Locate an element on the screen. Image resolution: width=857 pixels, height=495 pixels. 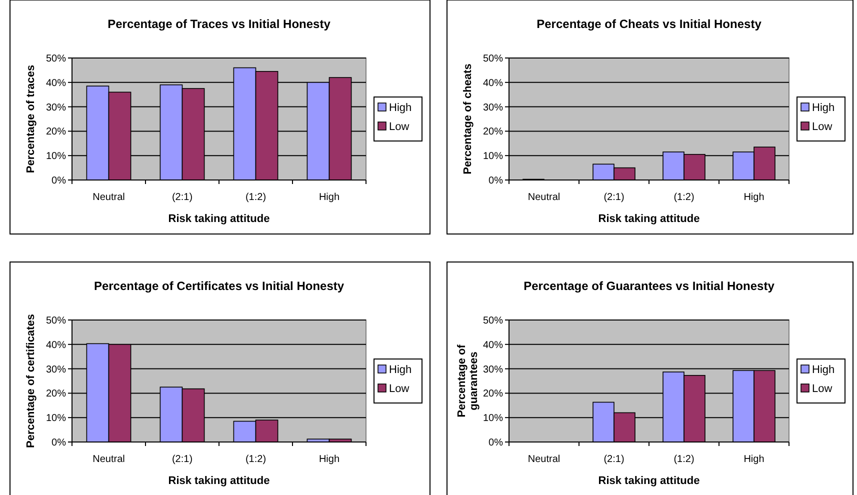
chart-title: Percentage of Guarantees vs Initial Honesty is located at coordinates (649, 286).